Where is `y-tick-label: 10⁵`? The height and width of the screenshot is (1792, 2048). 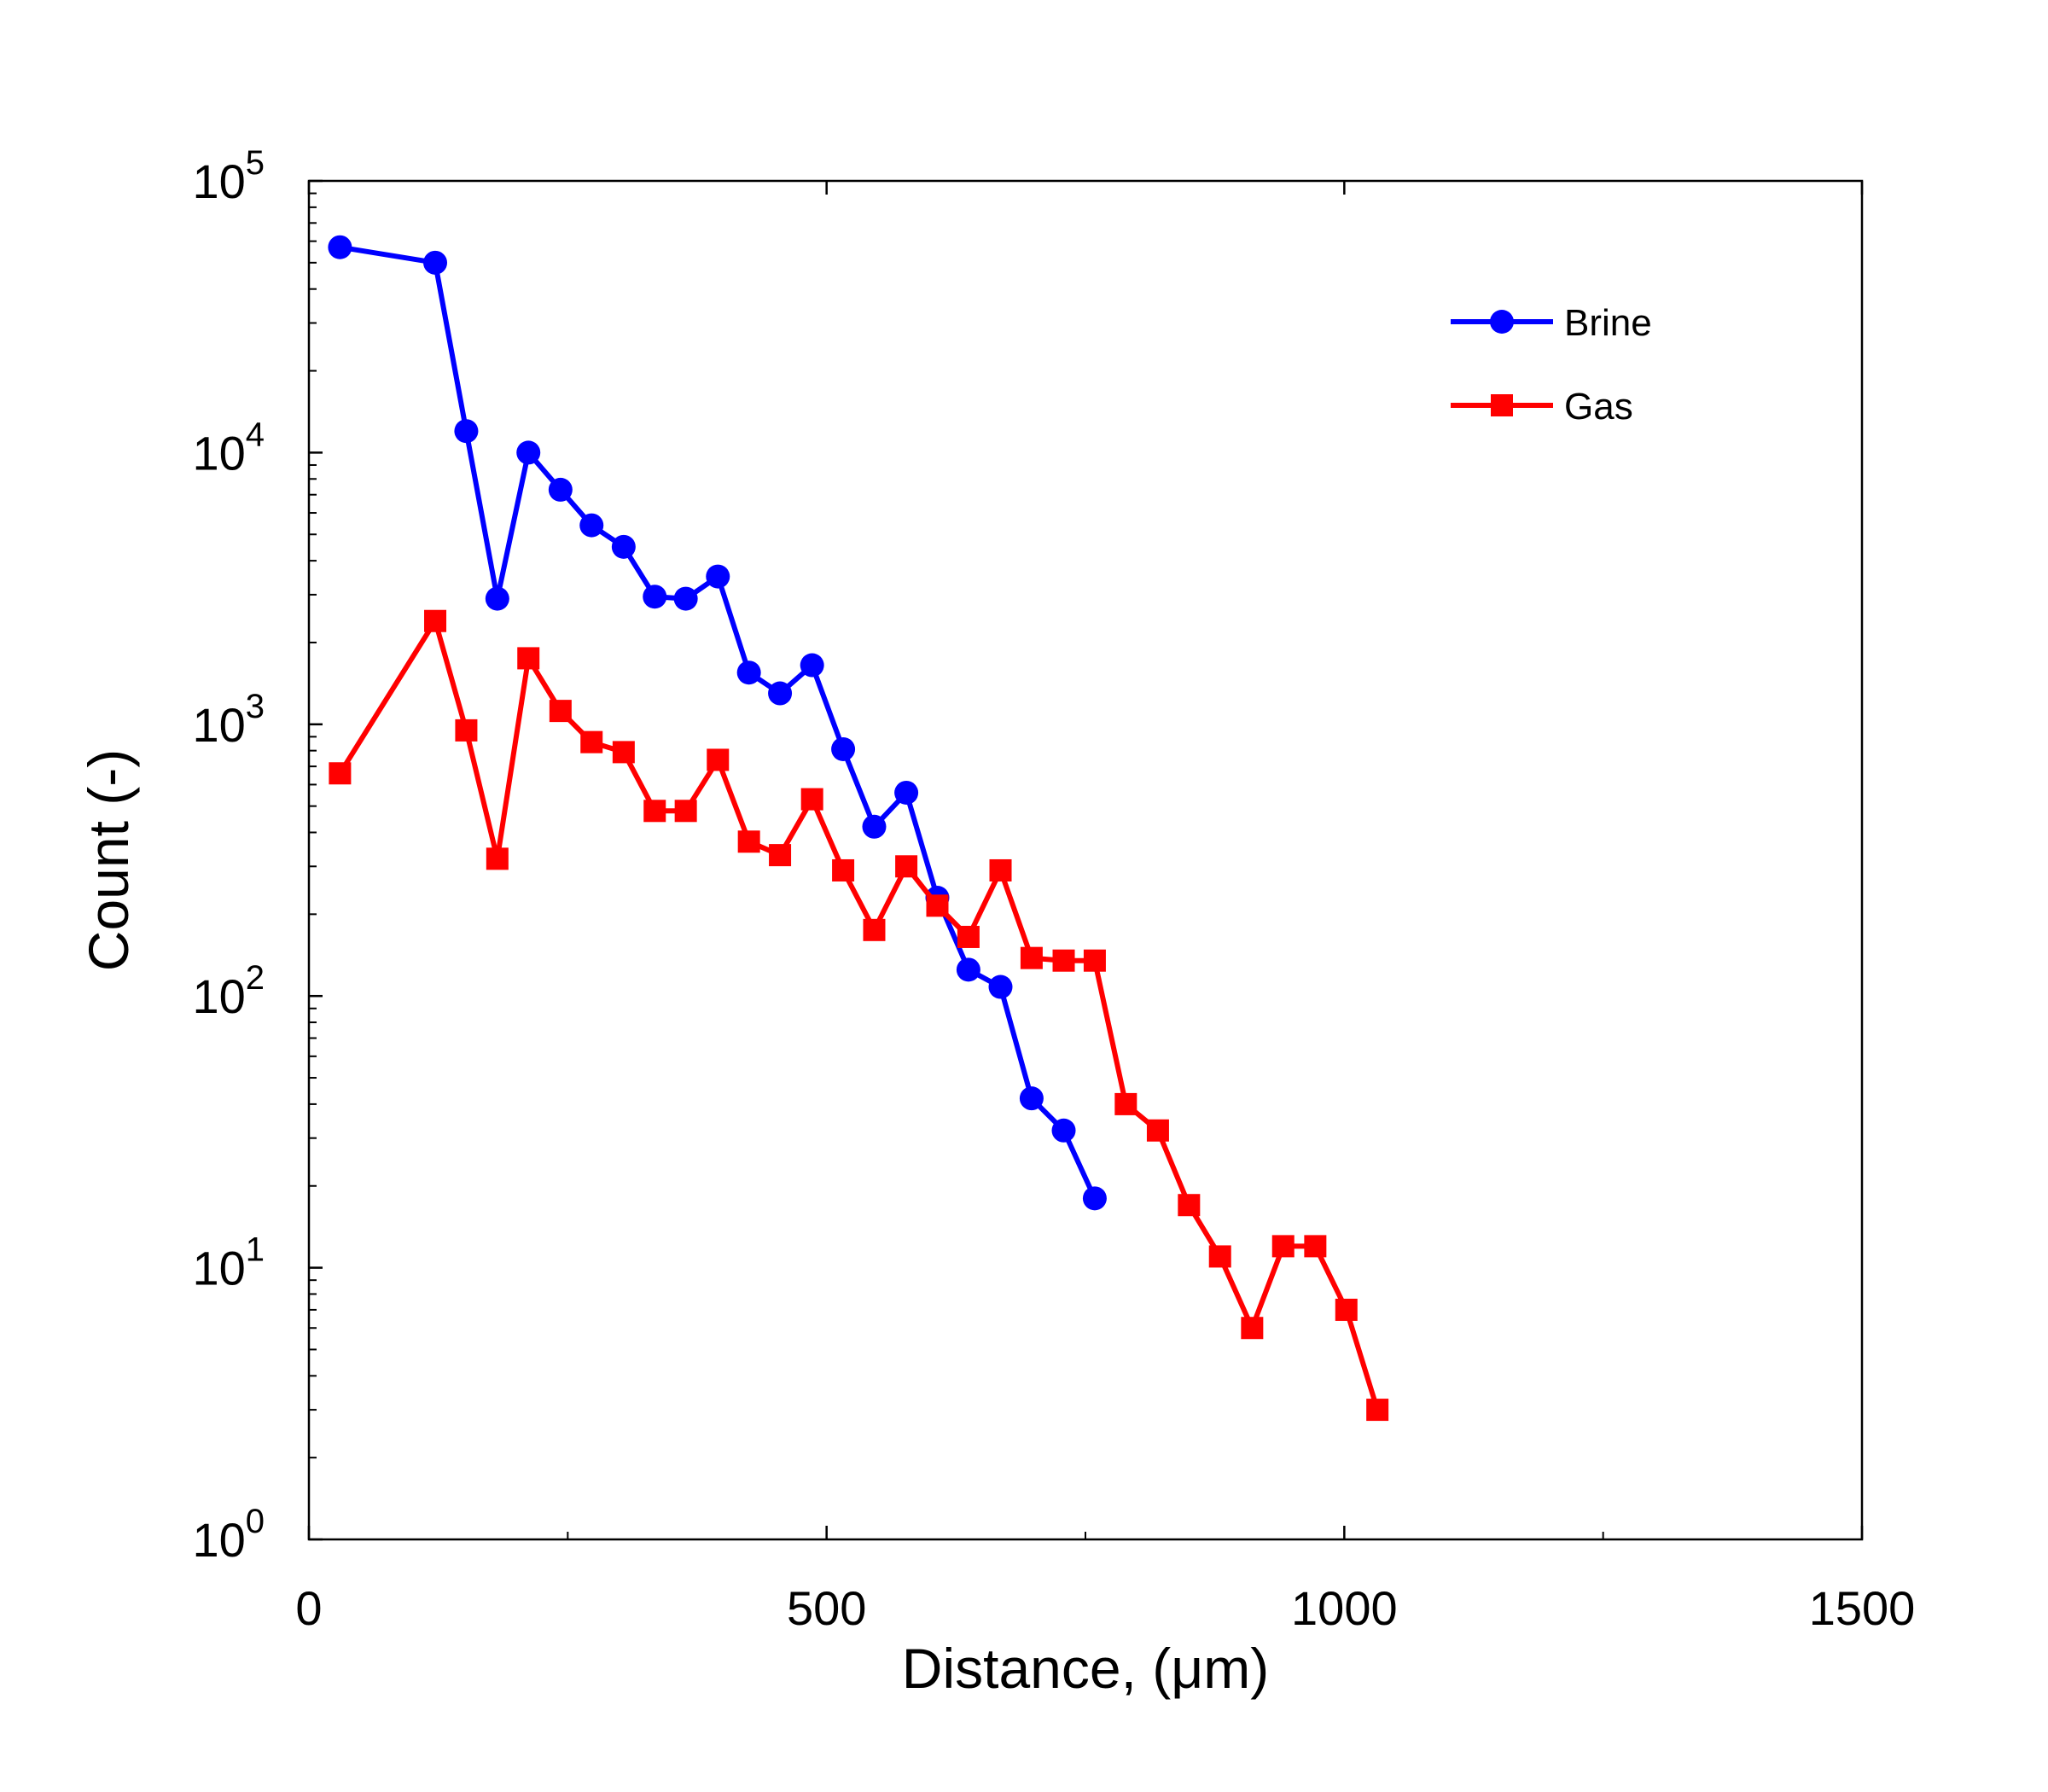
y-tick-label: 10⁵ is located at coordinates (229, 176).